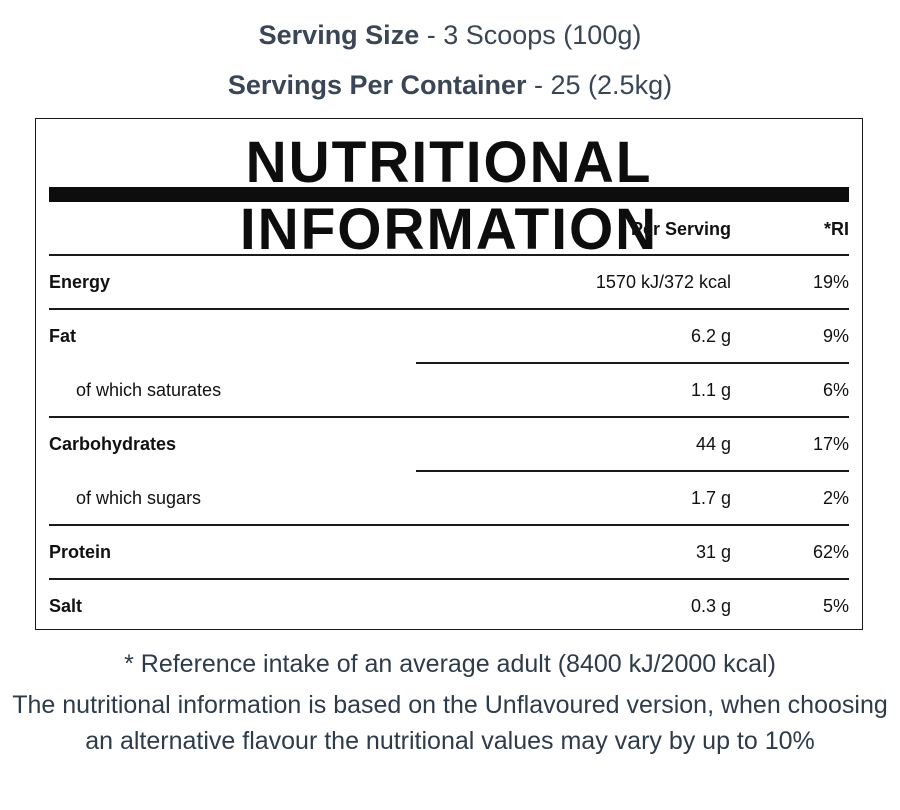 This screenshot has width=900, height=810. I want to click on ri-value: 6%, so click(835, 390).